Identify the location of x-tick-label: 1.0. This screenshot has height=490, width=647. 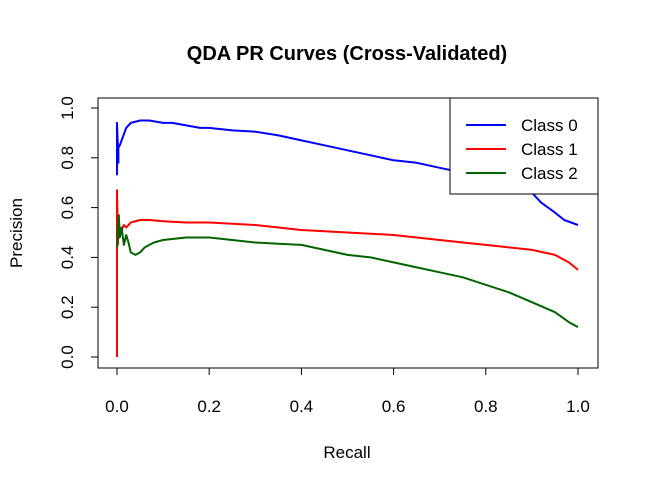
(578, 406).